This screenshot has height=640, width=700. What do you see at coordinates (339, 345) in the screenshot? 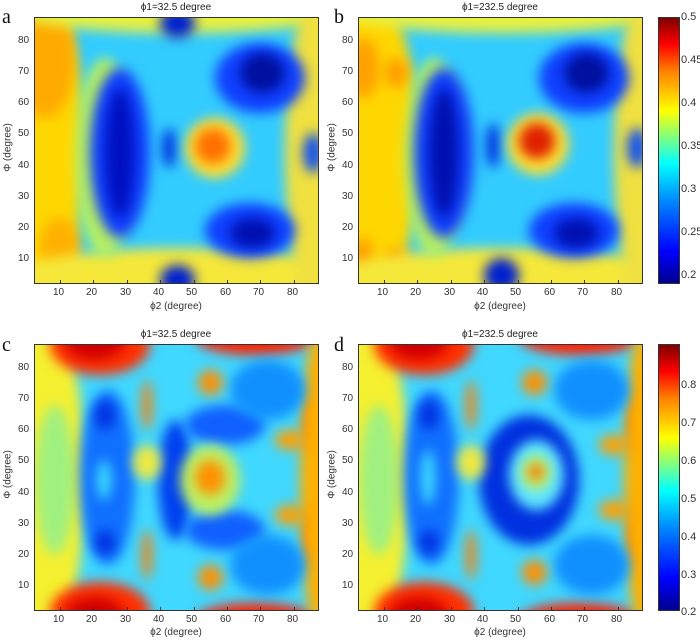
I see `panel-letter-d: d` at bounding box center [339, 345].